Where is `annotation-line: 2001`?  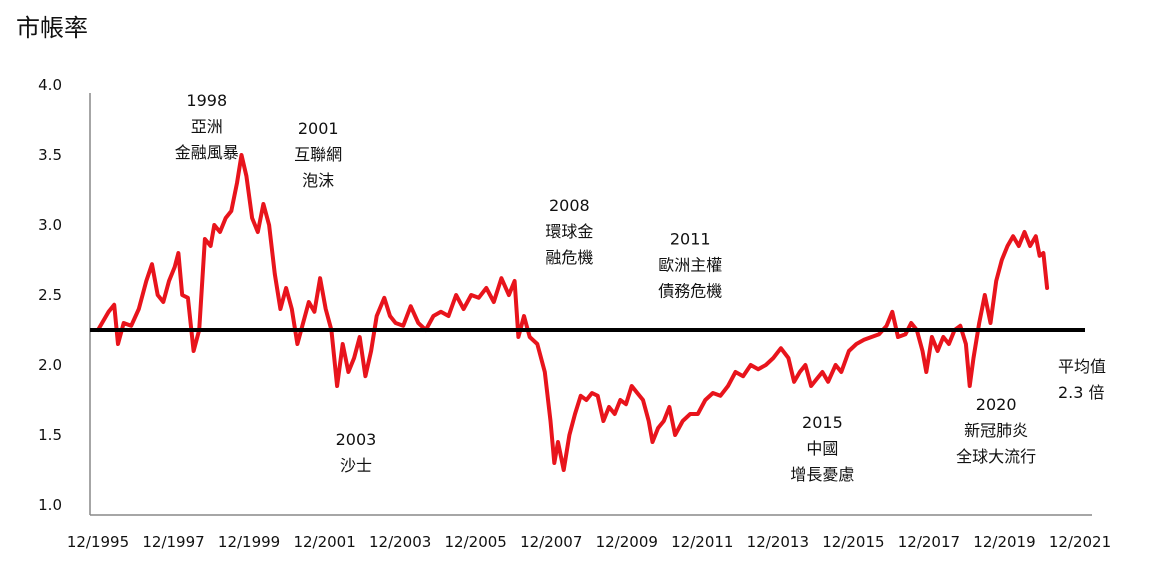 annotation-line: 2001 is located at coordinates (318, 128).